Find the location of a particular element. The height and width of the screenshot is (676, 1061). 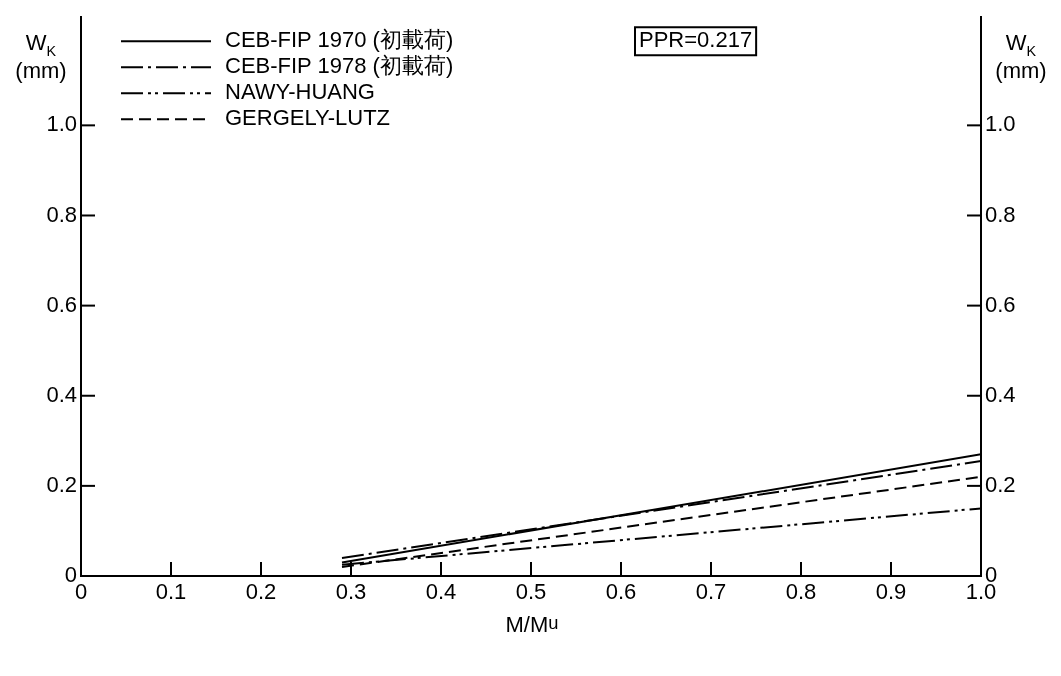

x-tick-label: 0.1 is located at coordinates (171, 592).